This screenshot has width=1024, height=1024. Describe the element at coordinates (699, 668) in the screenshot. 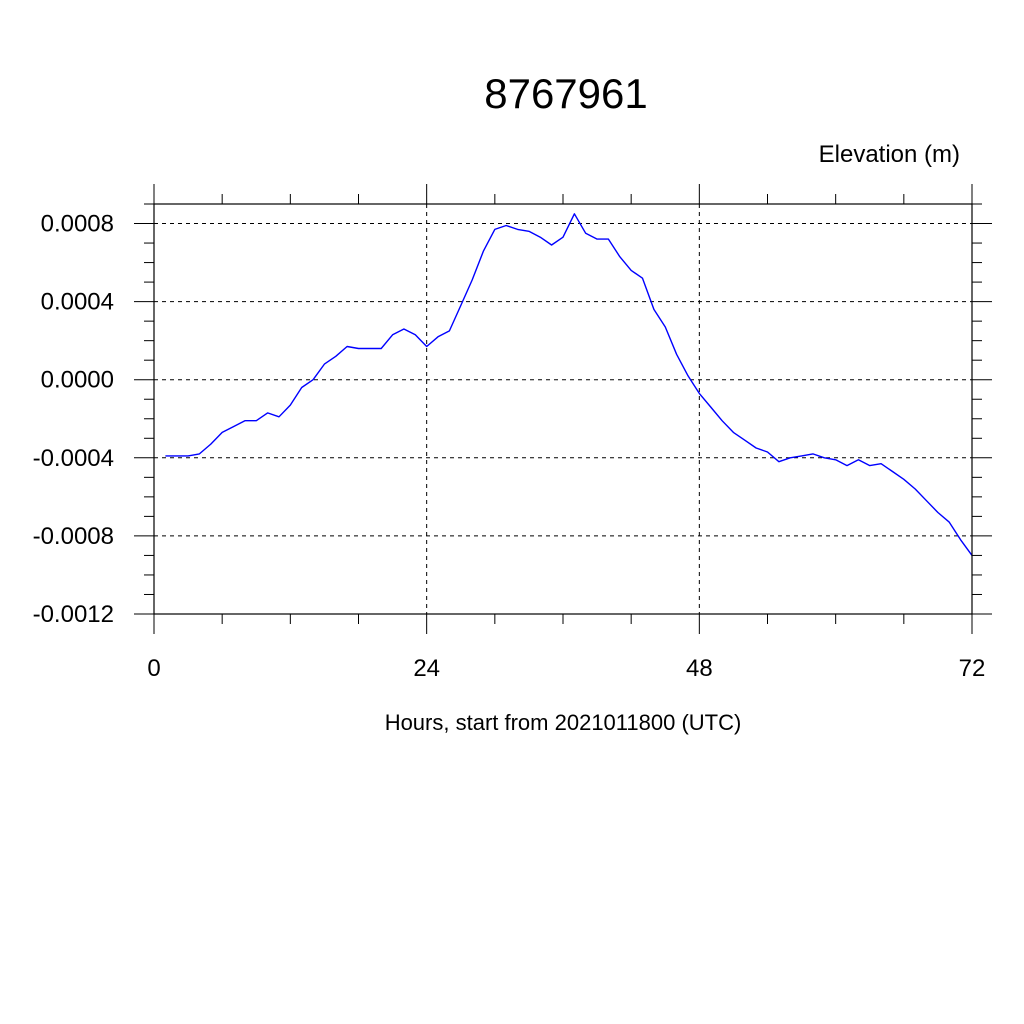

I see `x-tick-label: 48` at that location.